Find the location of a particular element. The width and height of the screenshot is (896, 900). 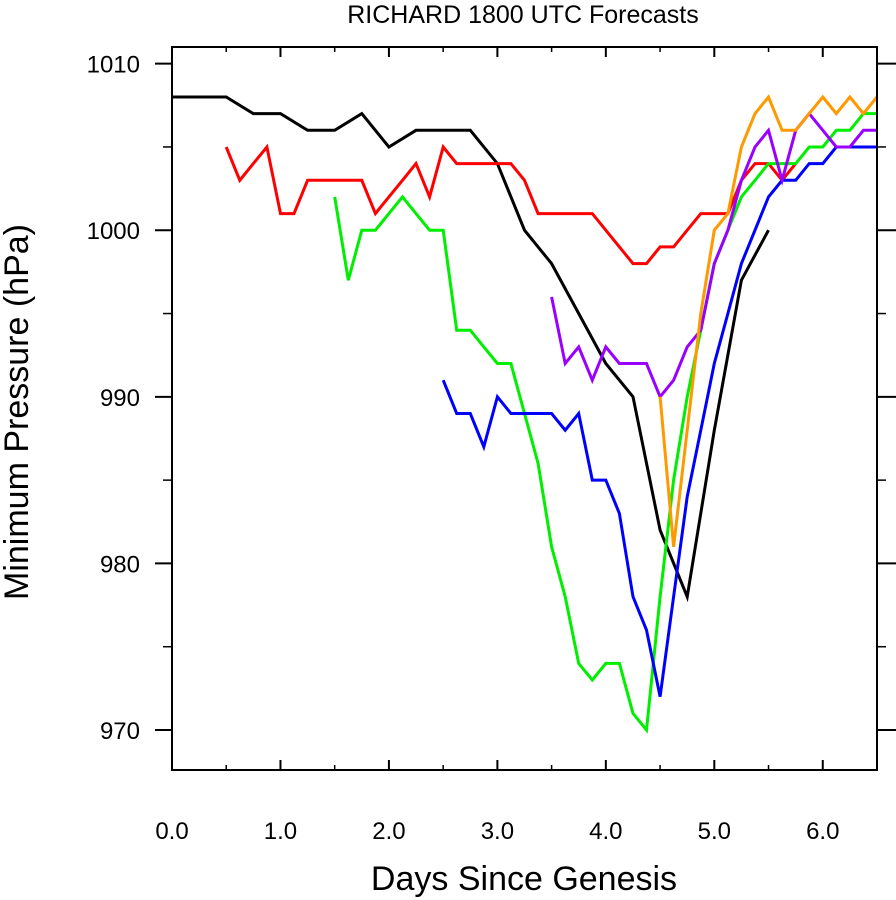

x-tick-label: 0.0 is located at coordinates (171, 831).